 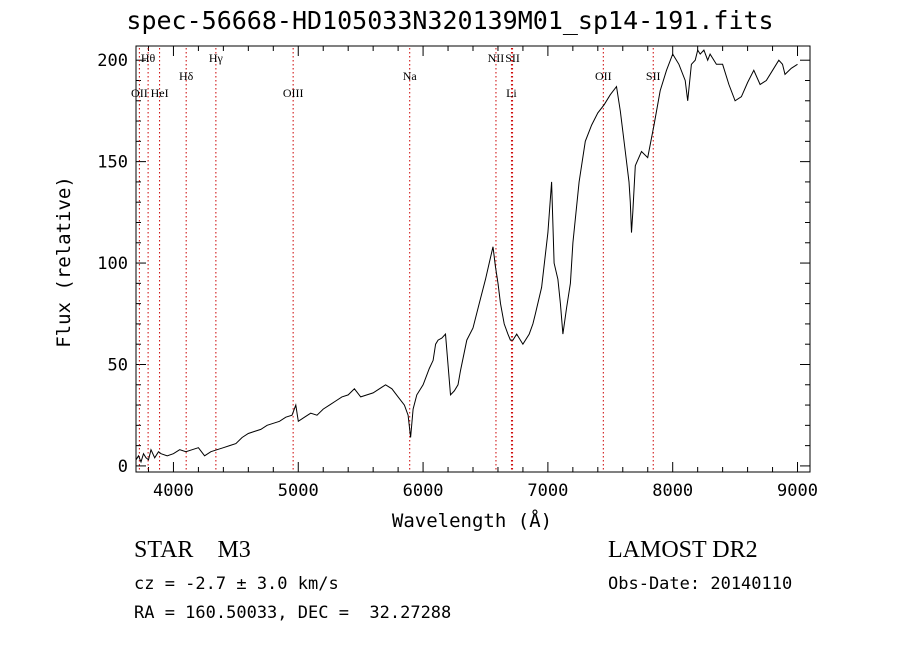 I want to click on y-tick-label: 200, so click(x=112, y=61).